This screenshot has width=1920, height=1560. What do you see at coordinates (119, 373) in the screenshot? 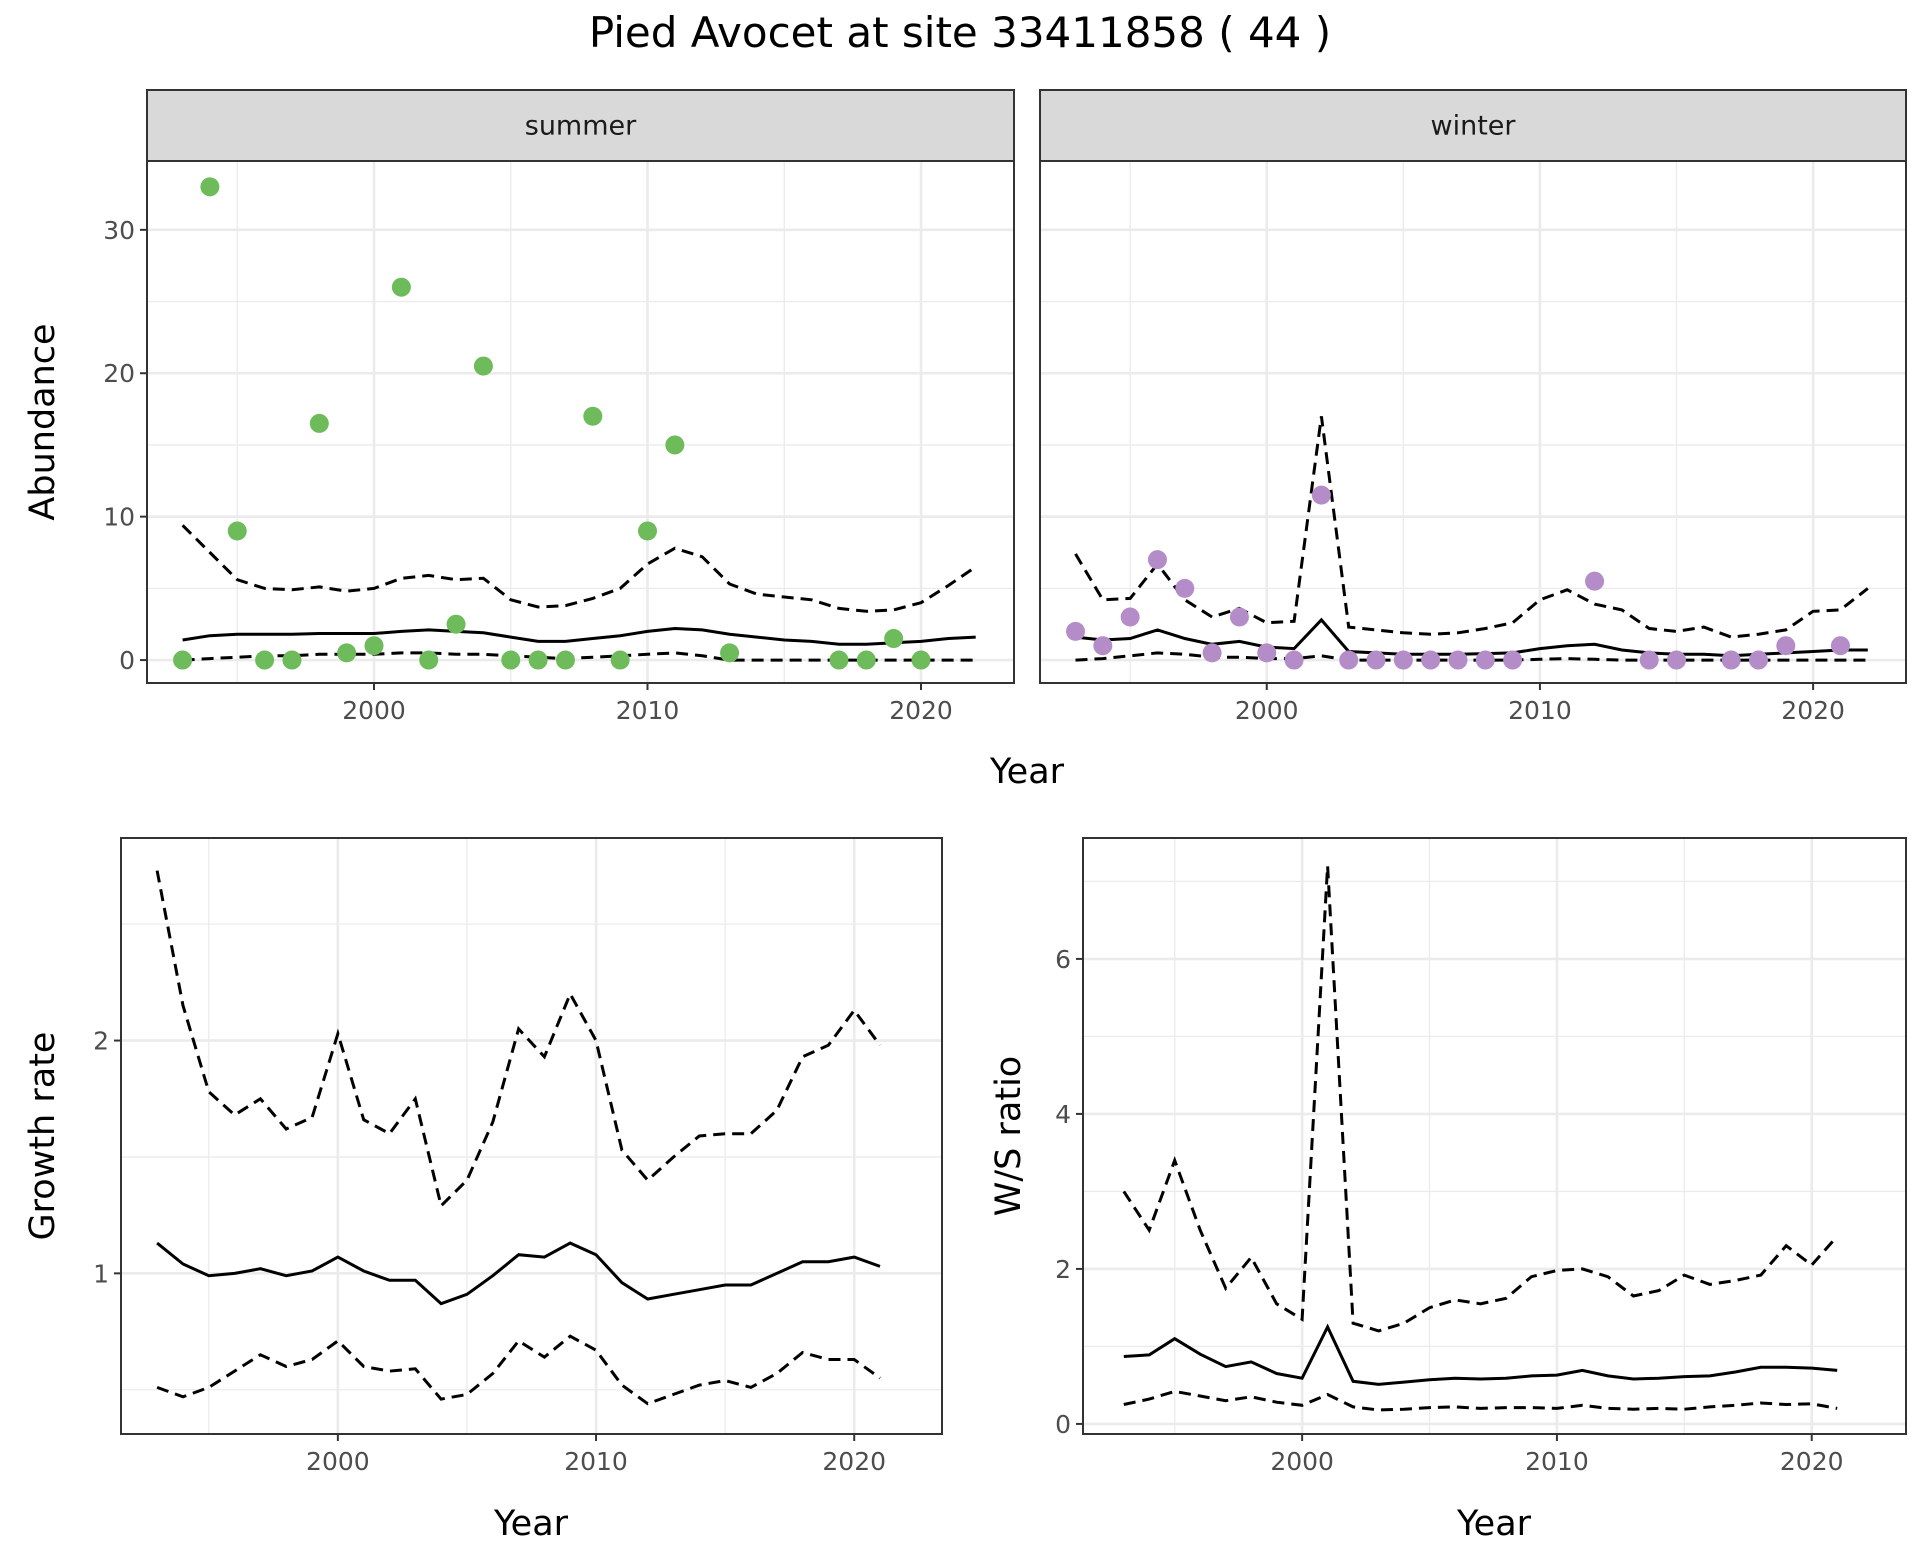
I see `y-tick-label: 20` at bounding box center [119, 373].